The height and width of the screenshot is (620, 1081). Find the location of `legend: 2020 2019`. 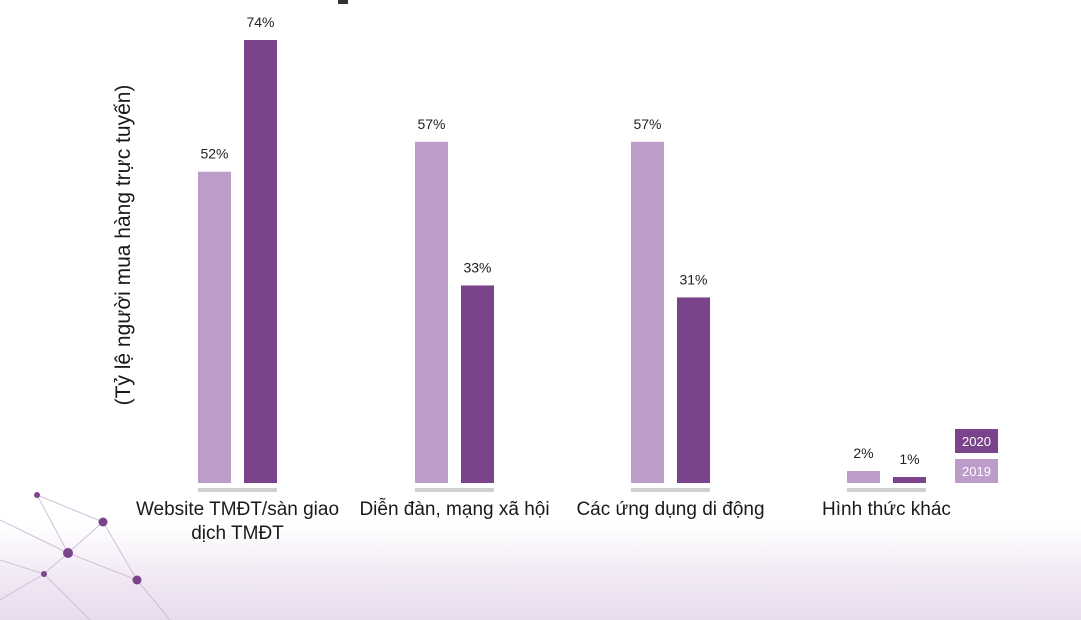

legend: 2020 2019 is located at coordinates (976, 456).